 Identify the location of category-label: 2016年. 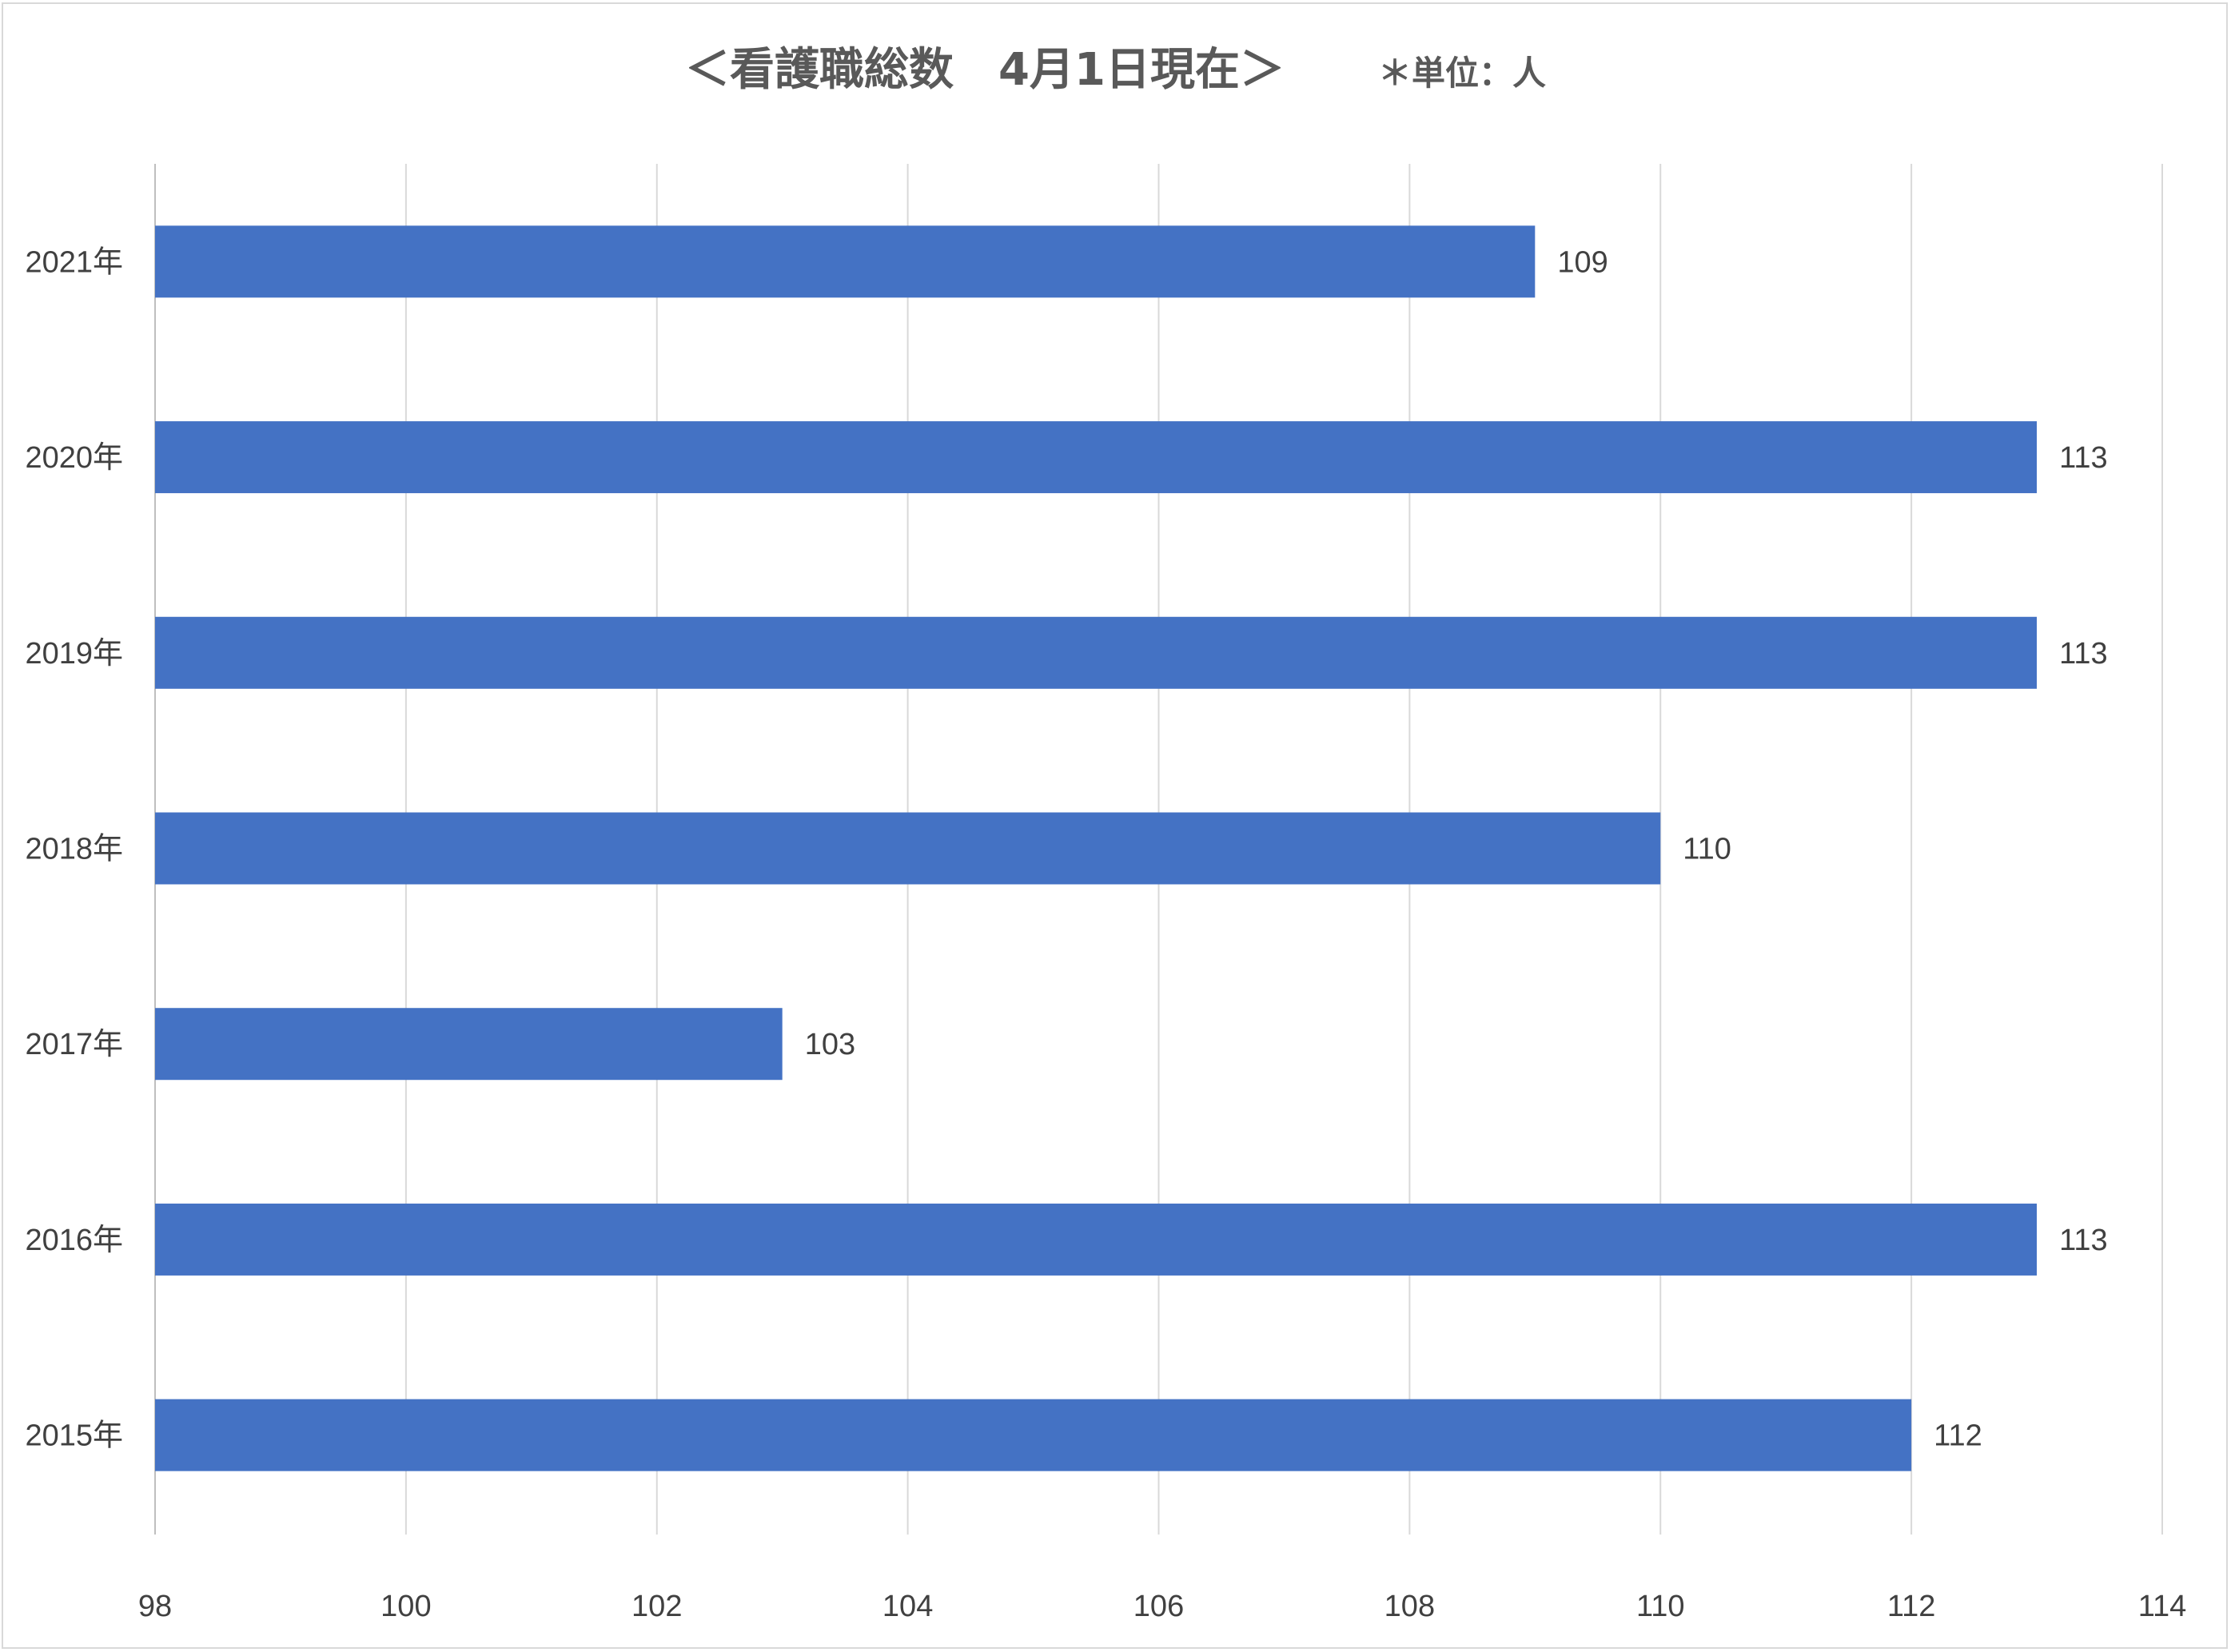
(74, 1240).